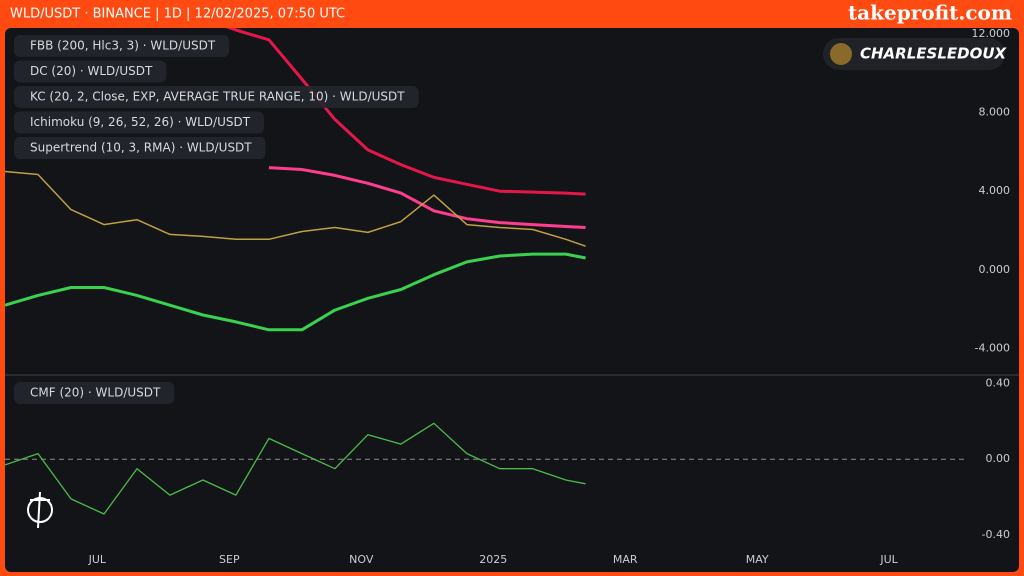 The image size is (1024, 576). I want to click on y-tick-label: 0.000, so click(995, 269).